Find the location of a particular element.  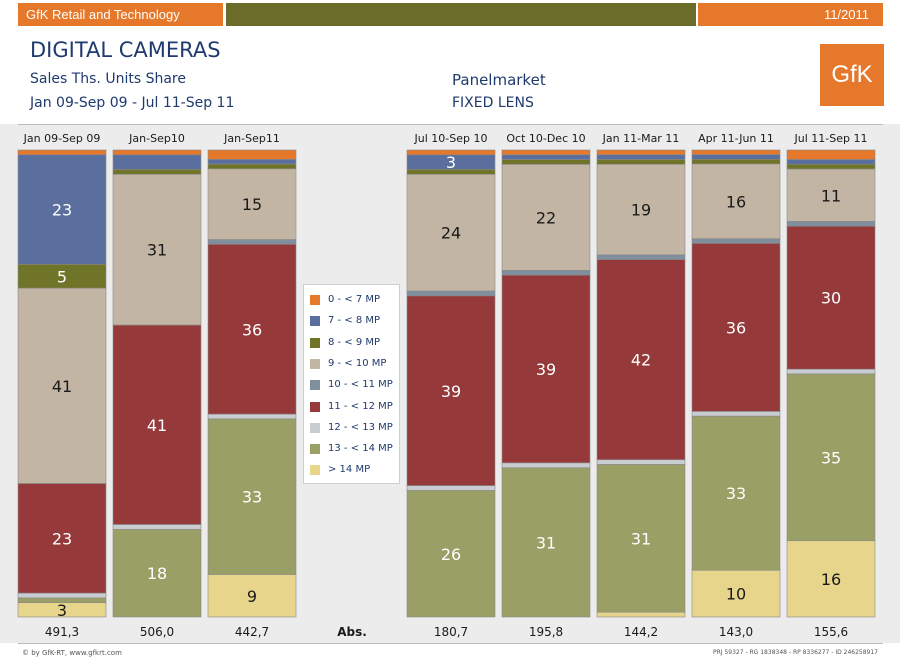

legend-label: 13 - < 14 MP is located at coordinates (360, 449).